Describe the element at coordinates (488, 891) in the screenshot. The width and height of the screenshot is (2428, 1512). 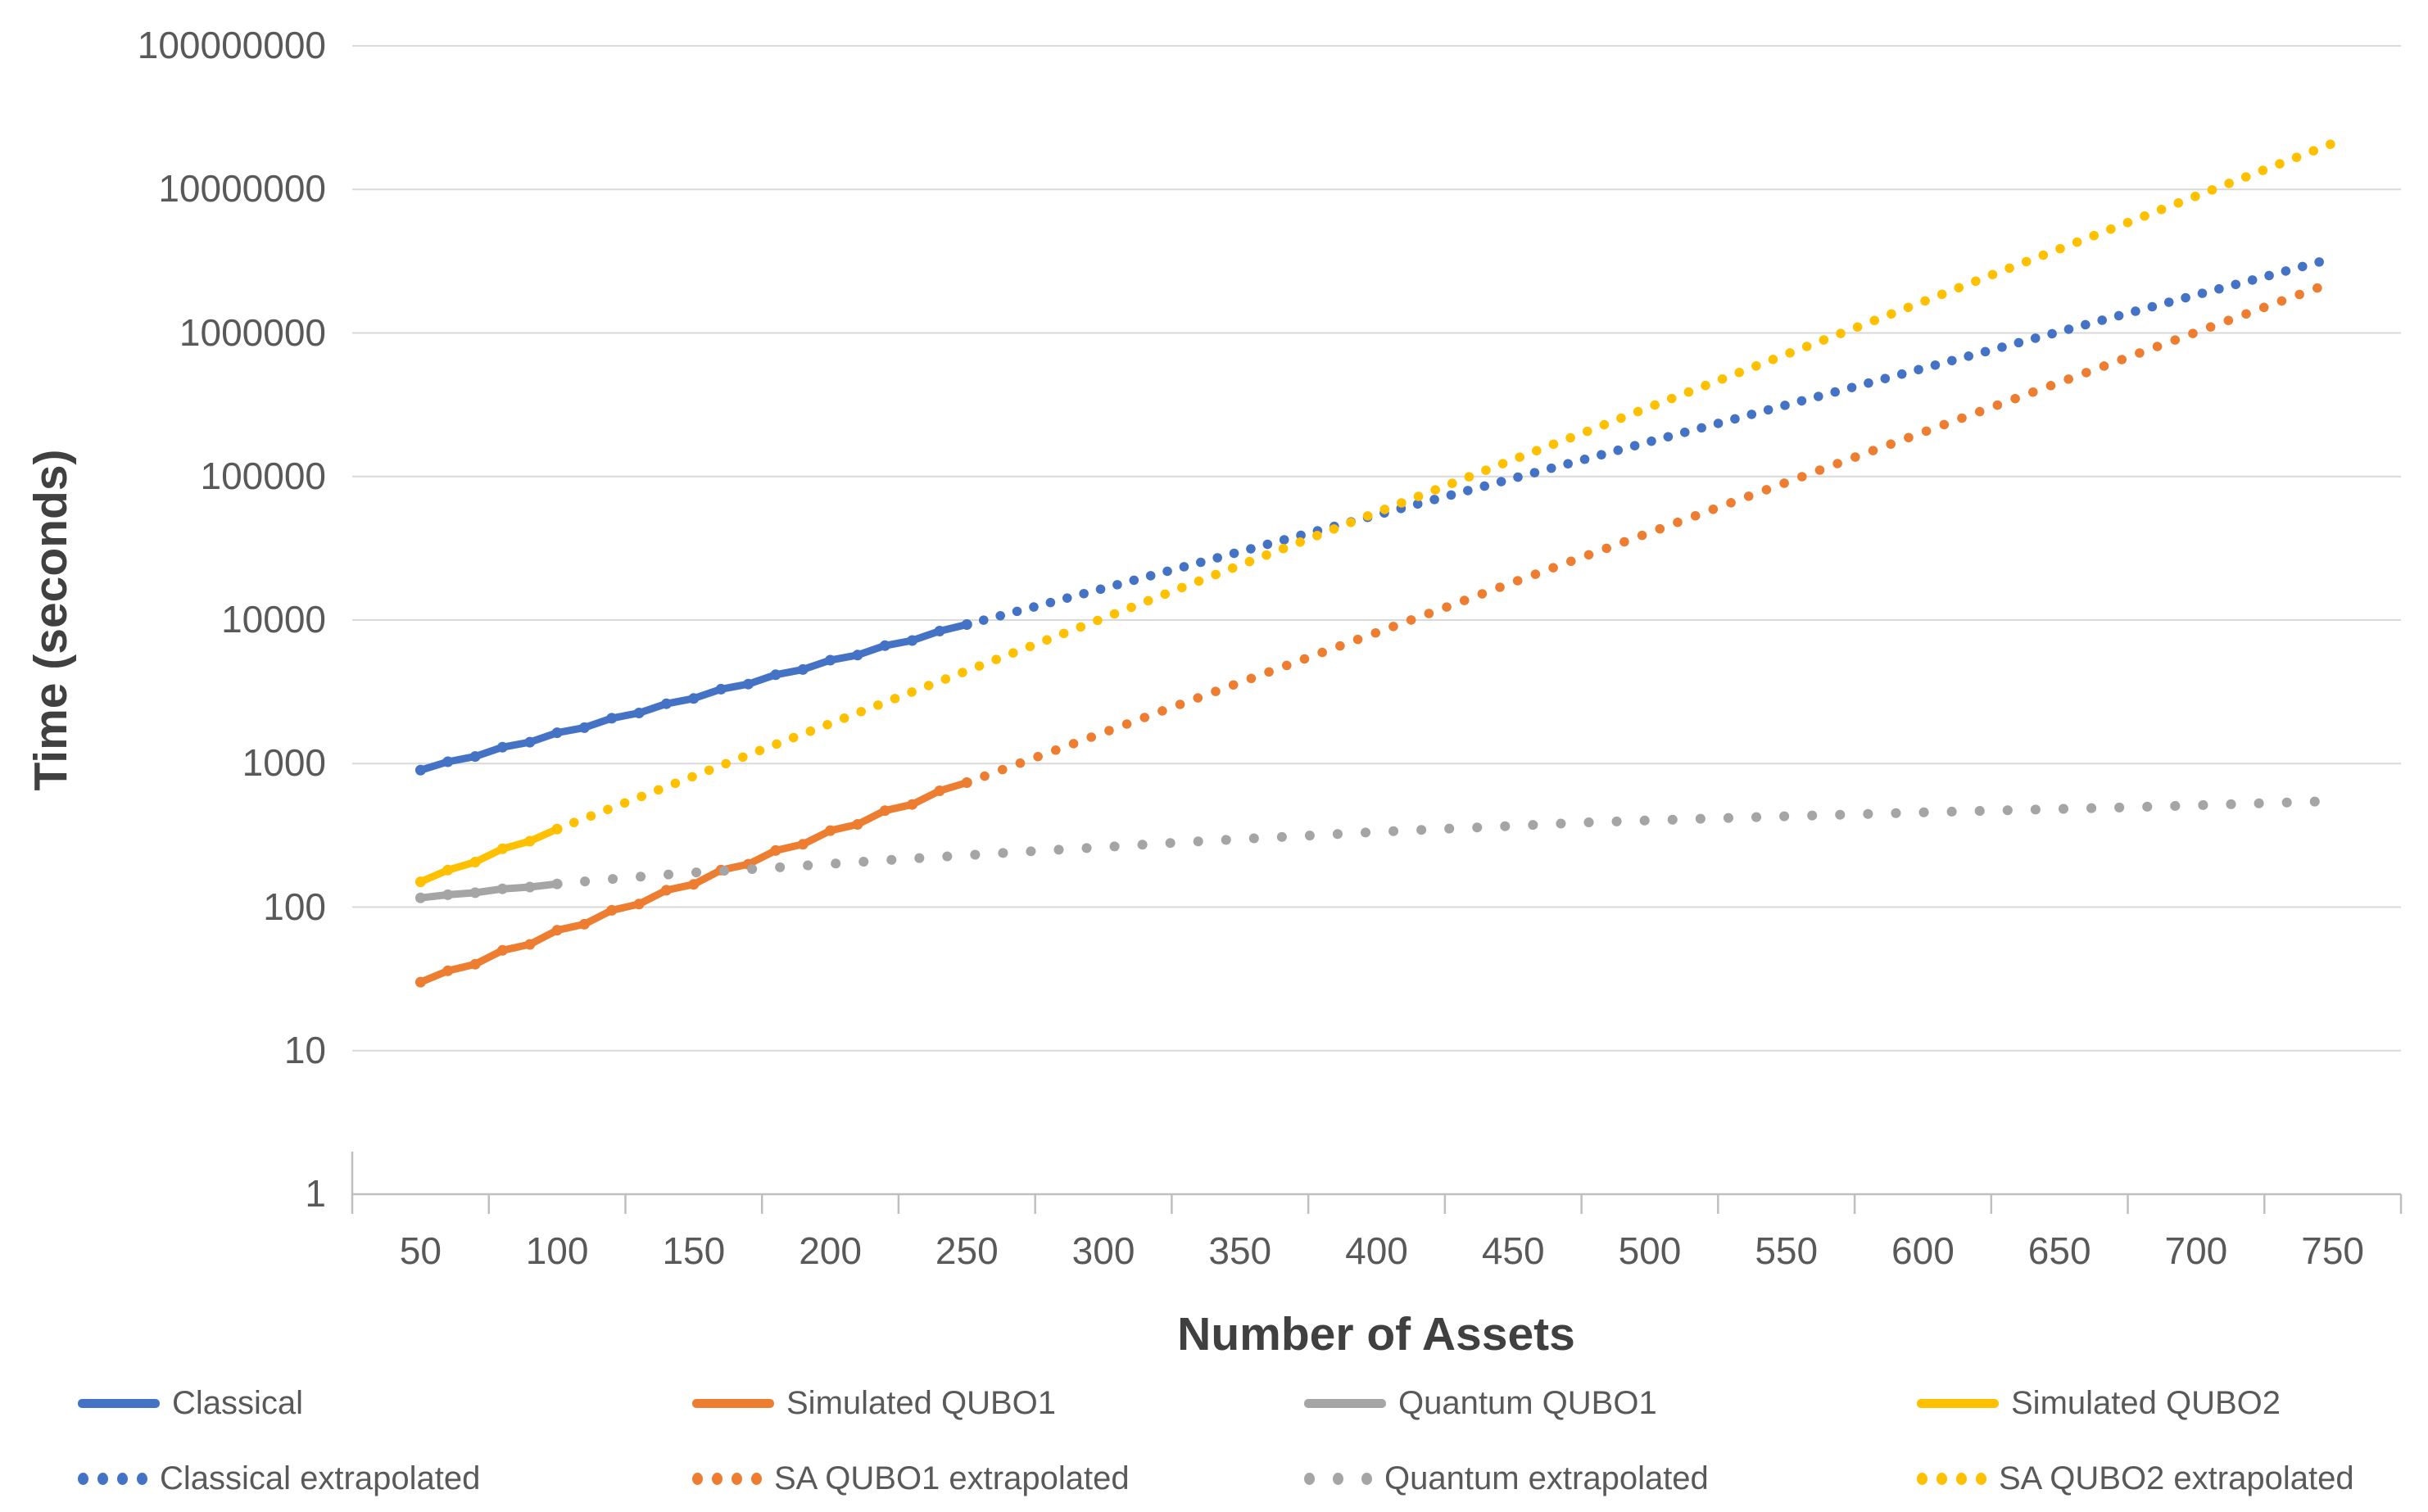
I see `series-line-quantum-qubo1` at that location.